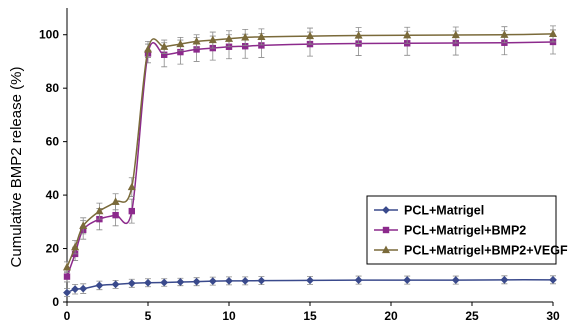 This screenshot has height=325, width=580. I want to click on legend-label: PCL+Matrigel, so click(444, 211).